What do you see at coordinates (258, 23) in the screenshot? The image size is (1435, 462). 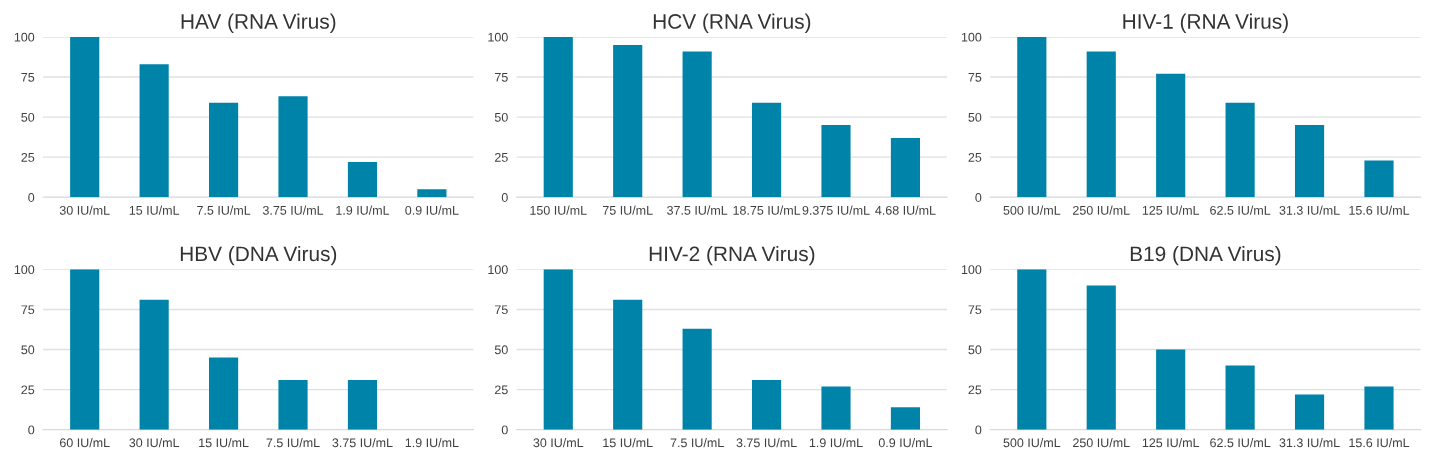 I see `chart-title: HAV (RNA Virus)` at bounding box center [258, 23].